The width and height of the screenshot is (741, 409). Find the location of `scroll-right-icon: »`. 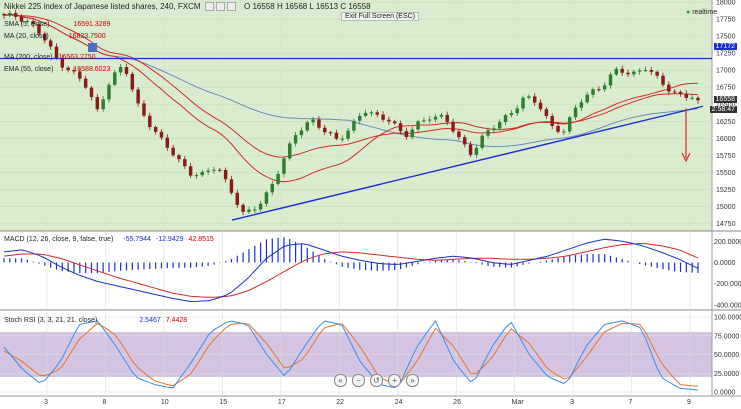

scroll-right-icon: » is located at coordinates (412, 380).